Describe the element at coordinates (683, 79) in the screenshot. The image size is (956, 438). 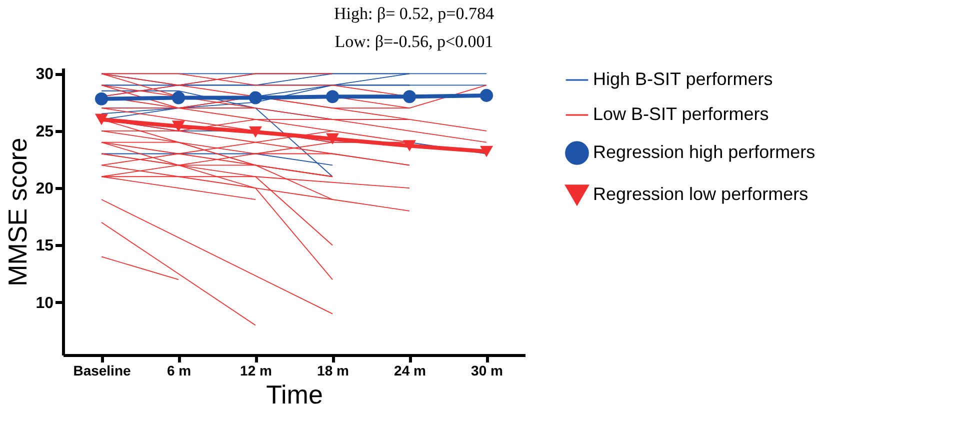
I see `legend-label: High B-SIT performers` at that location.